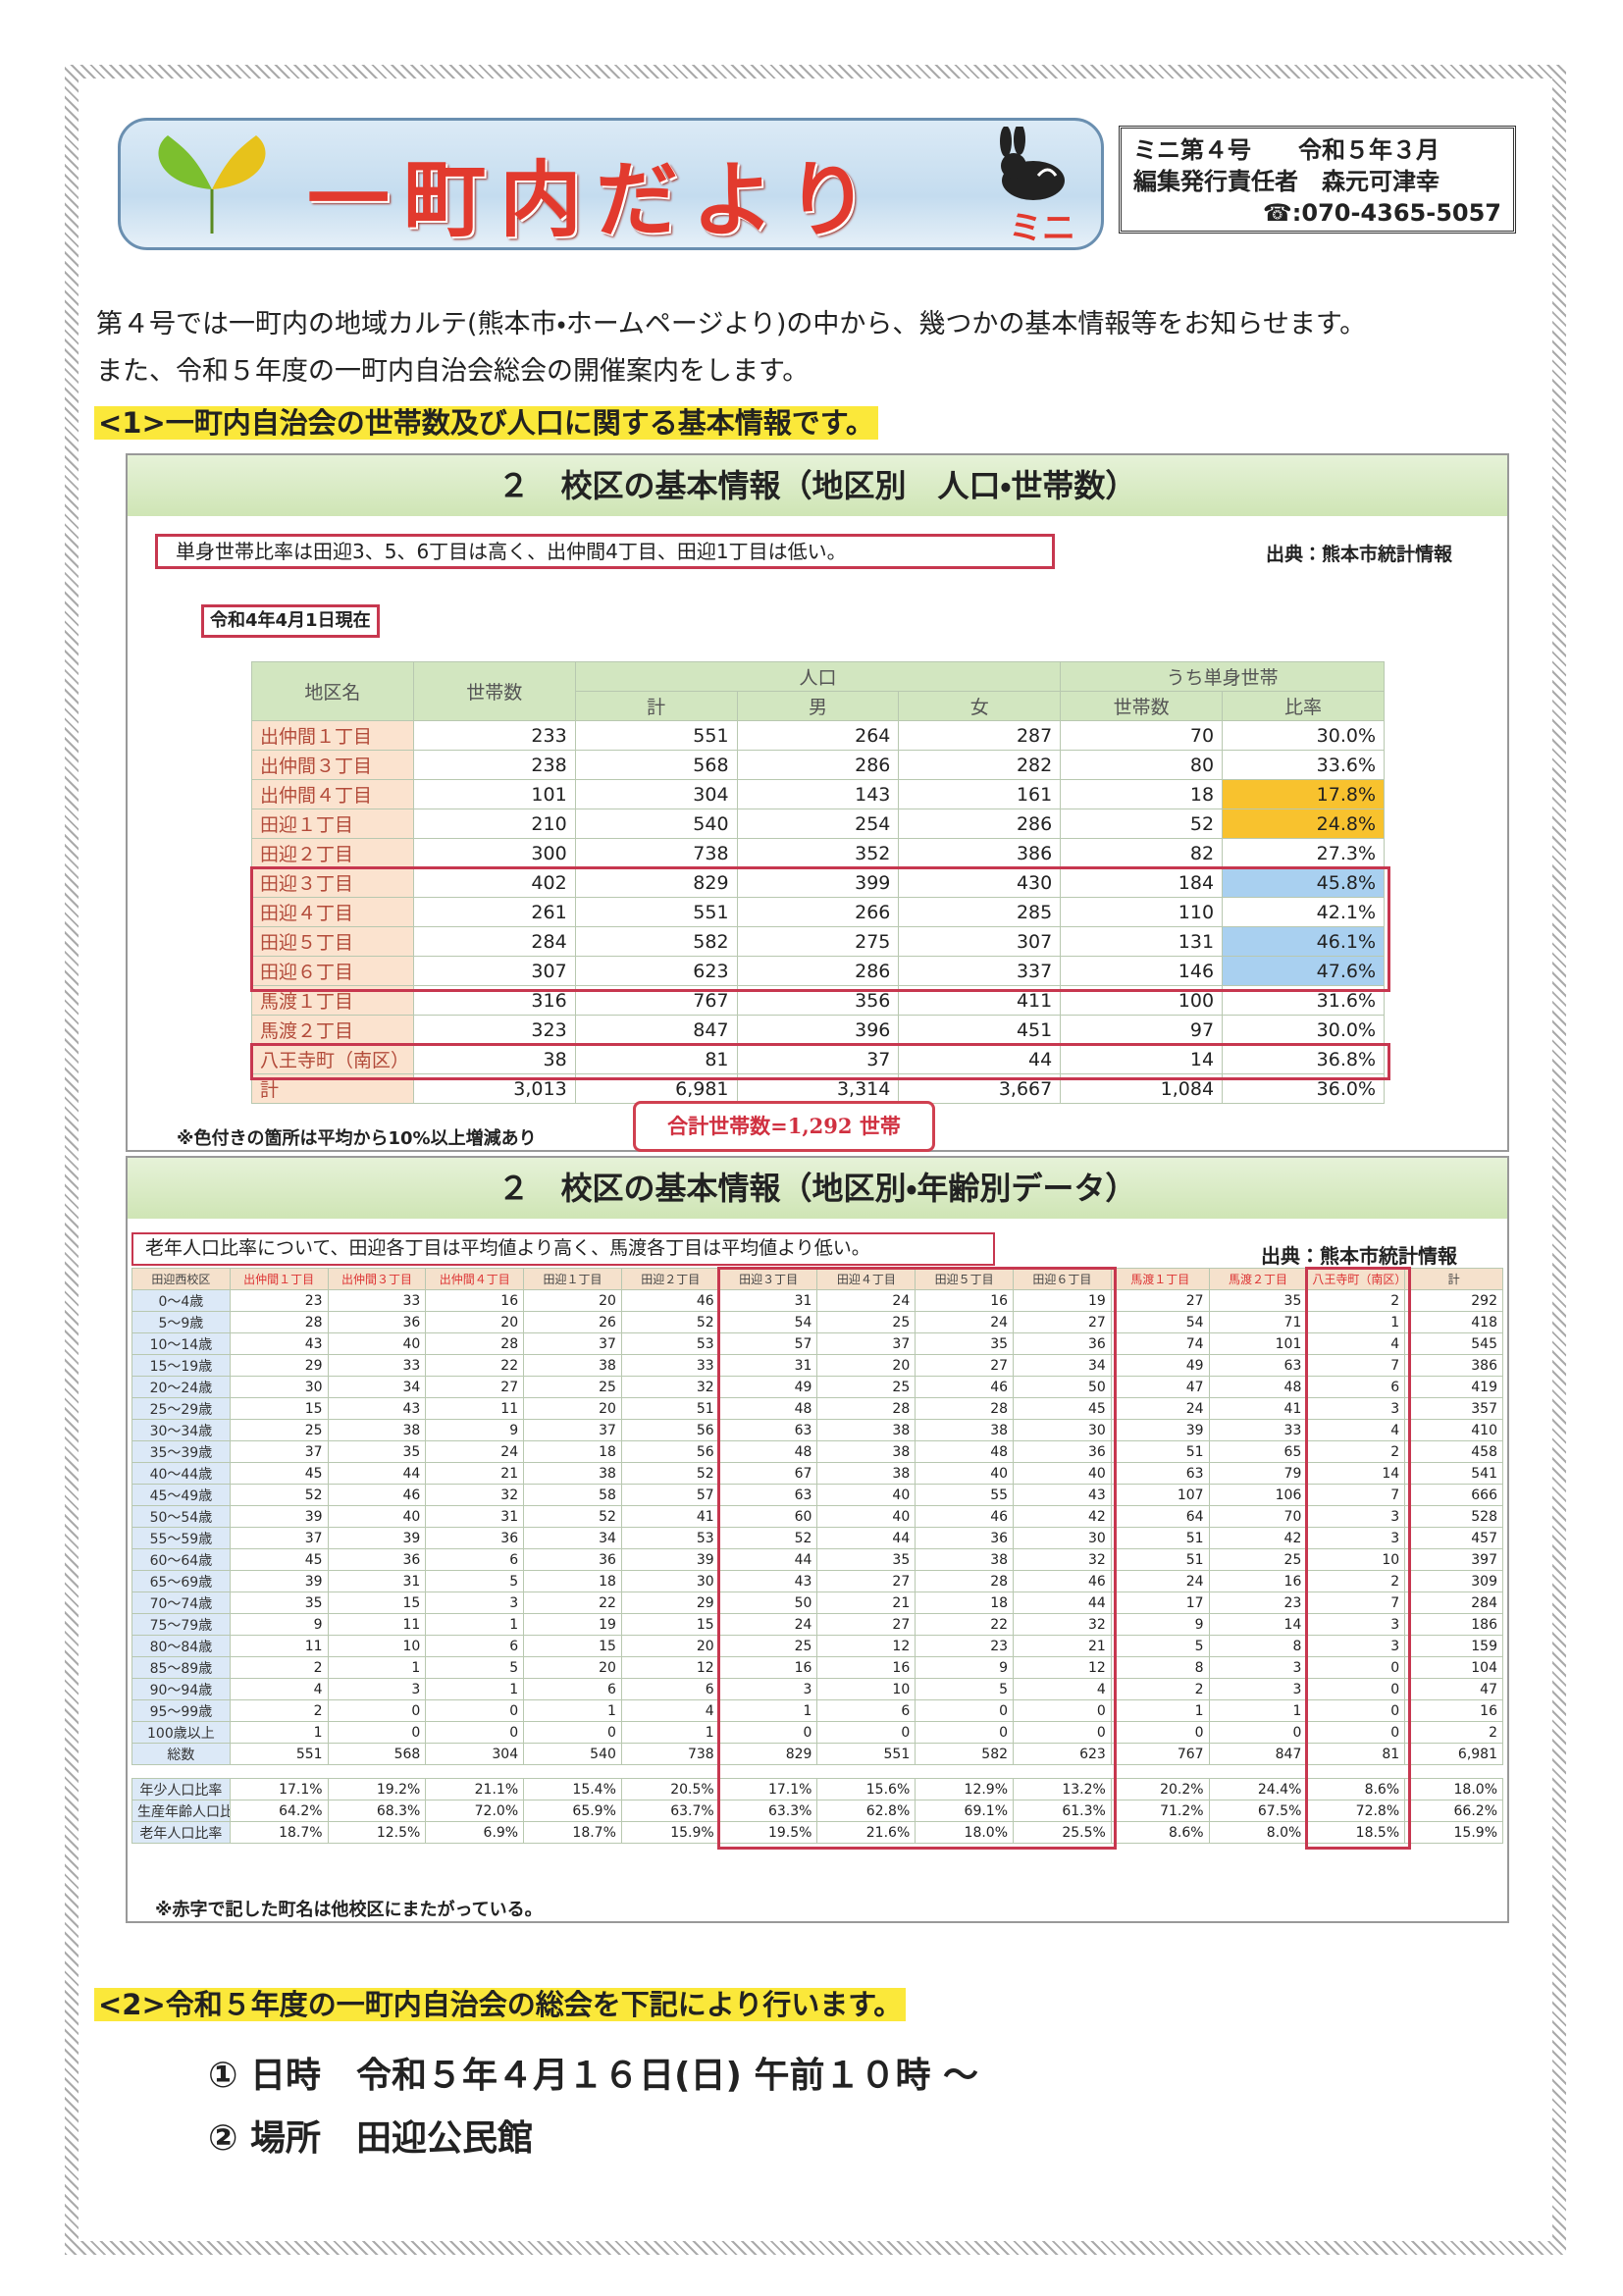 The image size is (1623, 2296). I want to click on cell: 19.5%, so click(768, 1832).